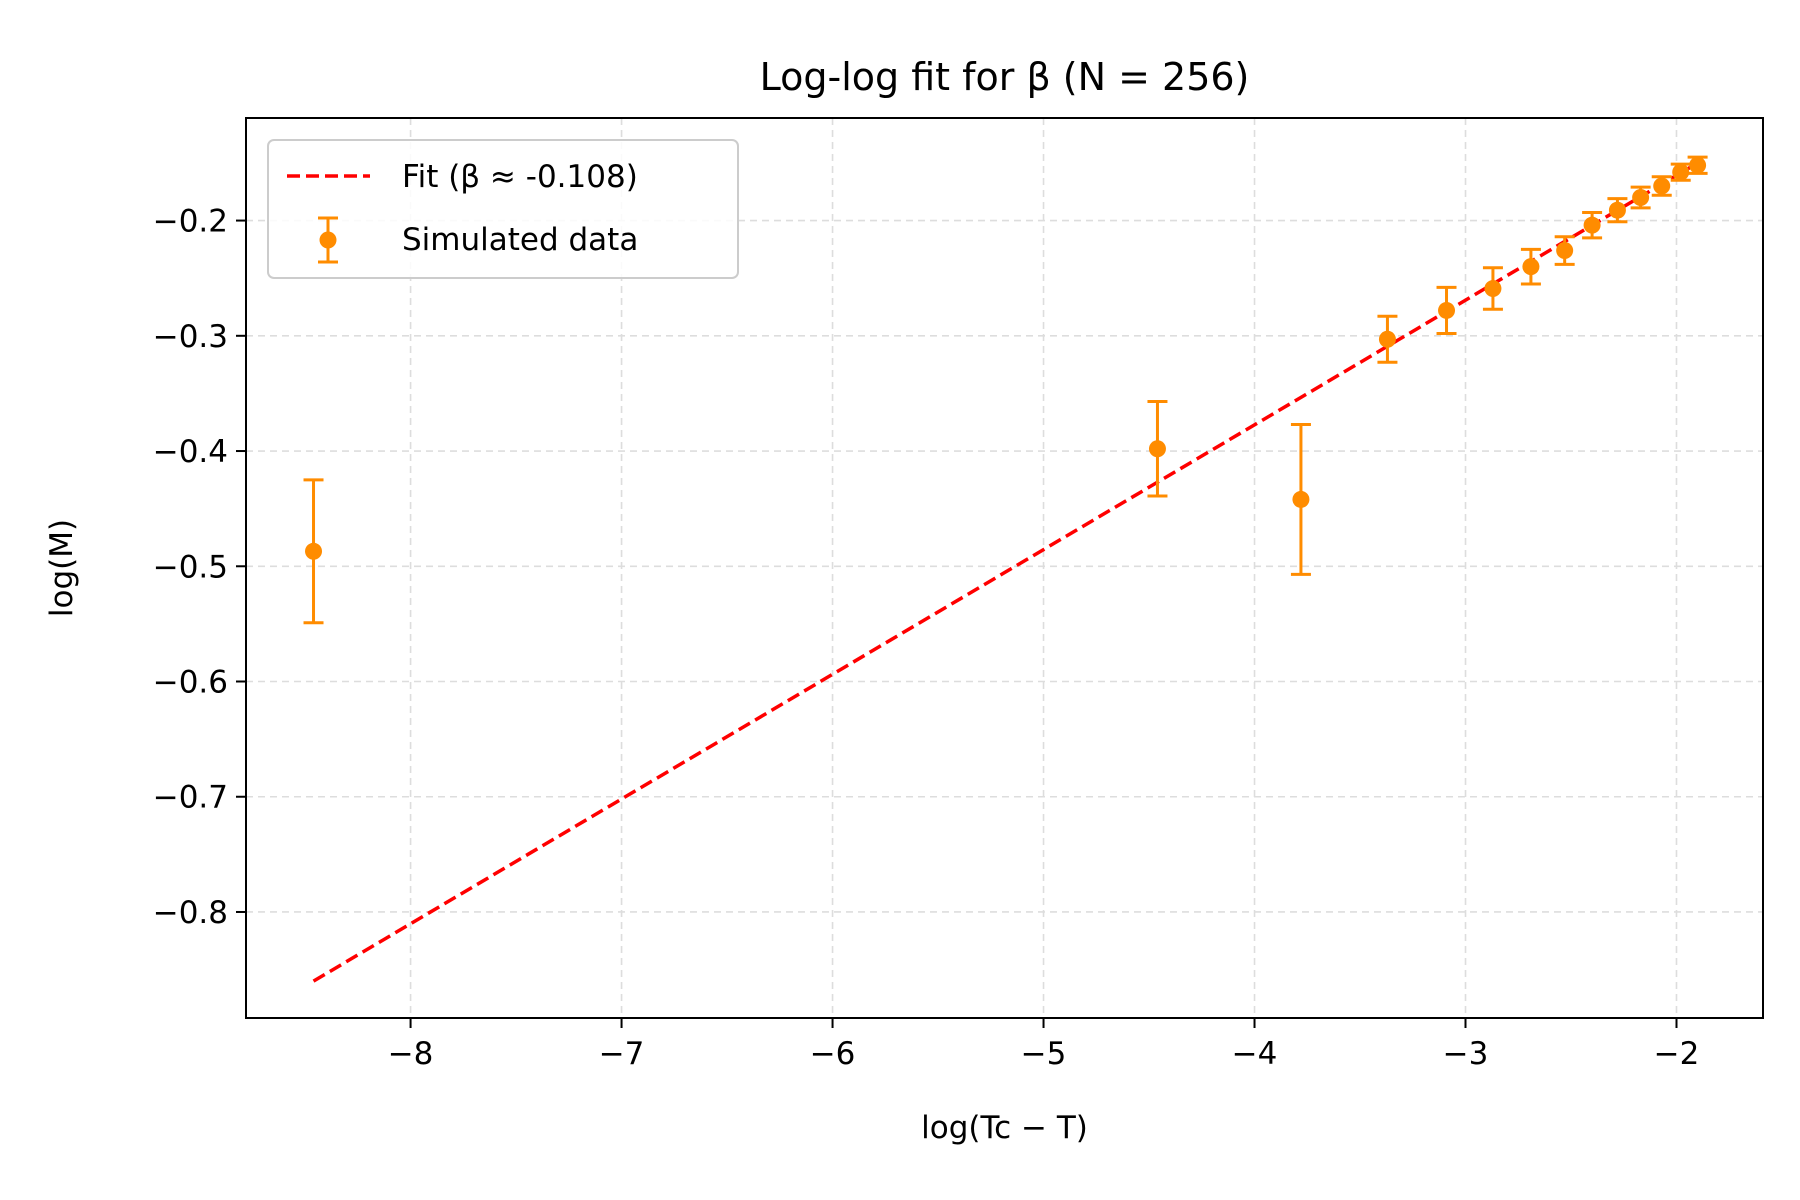 Image resolution: width=1800 pixels, height=1200 pixels. I want to click on y-tick-label: −0.3, so click(190, 337).